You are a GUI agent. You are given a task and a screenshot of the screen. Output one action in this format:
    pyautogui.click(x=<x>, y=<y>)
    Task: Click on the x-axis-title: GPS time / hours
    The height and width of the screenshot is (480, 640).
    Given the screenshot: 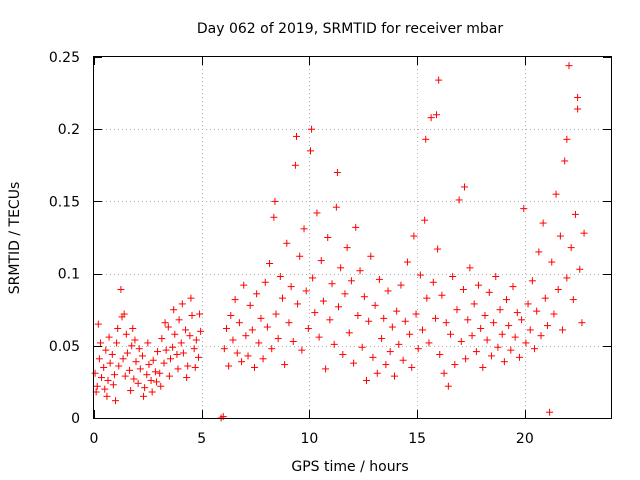 What is the action you would take?
    pyautogui.click(x=349, y=467)
    